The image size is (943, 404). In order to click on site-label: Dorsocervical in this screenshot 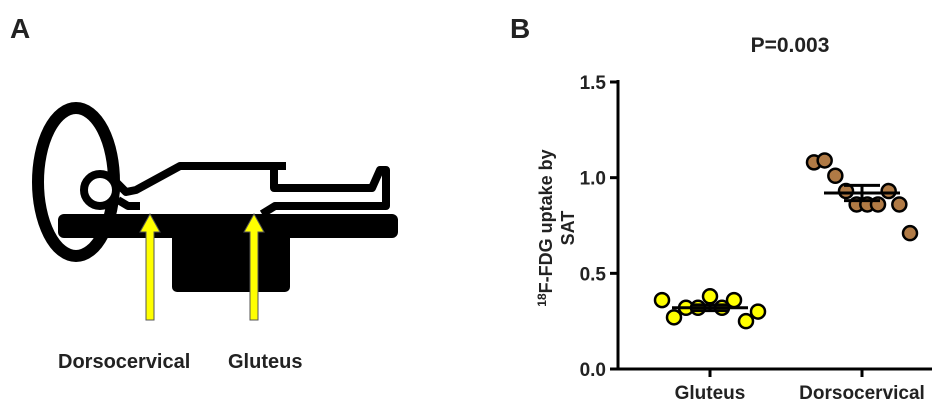, I will do `click(124, 362)`.